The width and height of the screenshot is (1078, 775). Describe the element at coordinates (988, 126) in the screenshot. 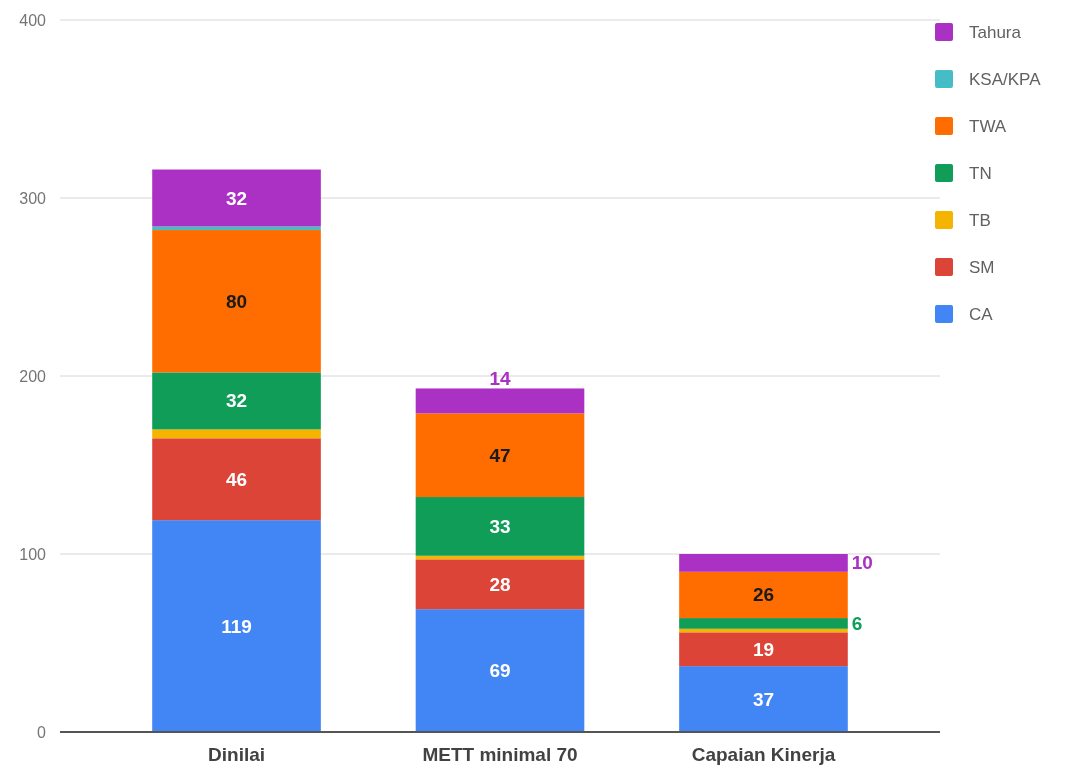

I see `legend-label: TWA` at that location.